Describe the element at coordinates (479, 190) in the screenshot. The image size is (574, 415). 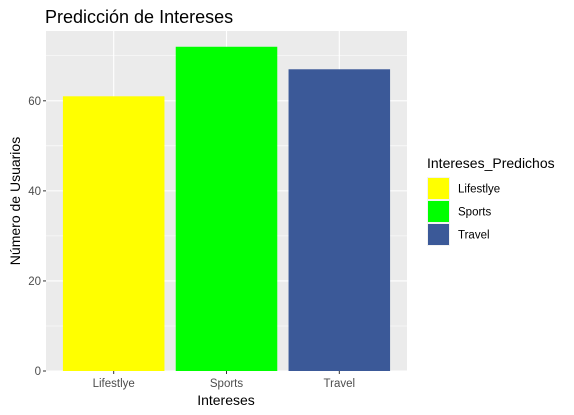
I see `legend-label: Lifestlye` at that location.